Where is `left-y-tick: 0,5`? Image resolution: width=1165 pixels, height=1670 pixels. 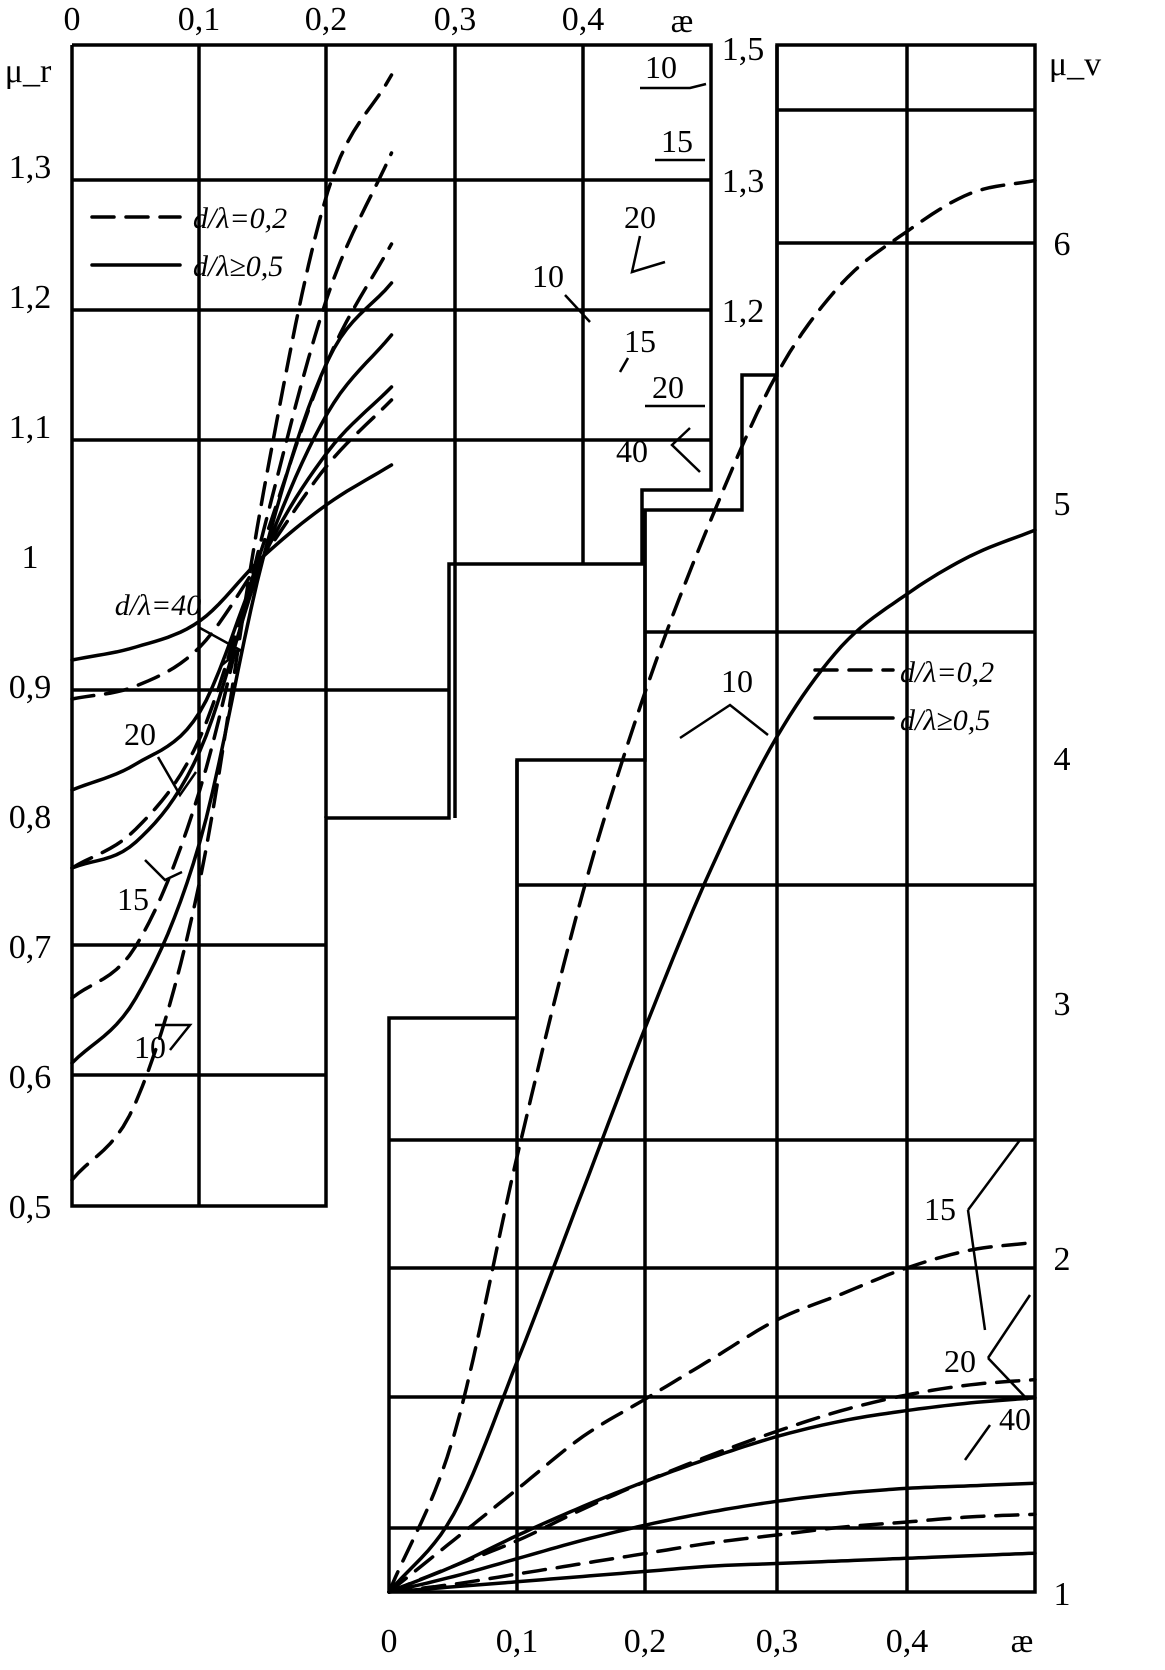
left-y-tick: 0,5 is located at coordinates (30, 1207).